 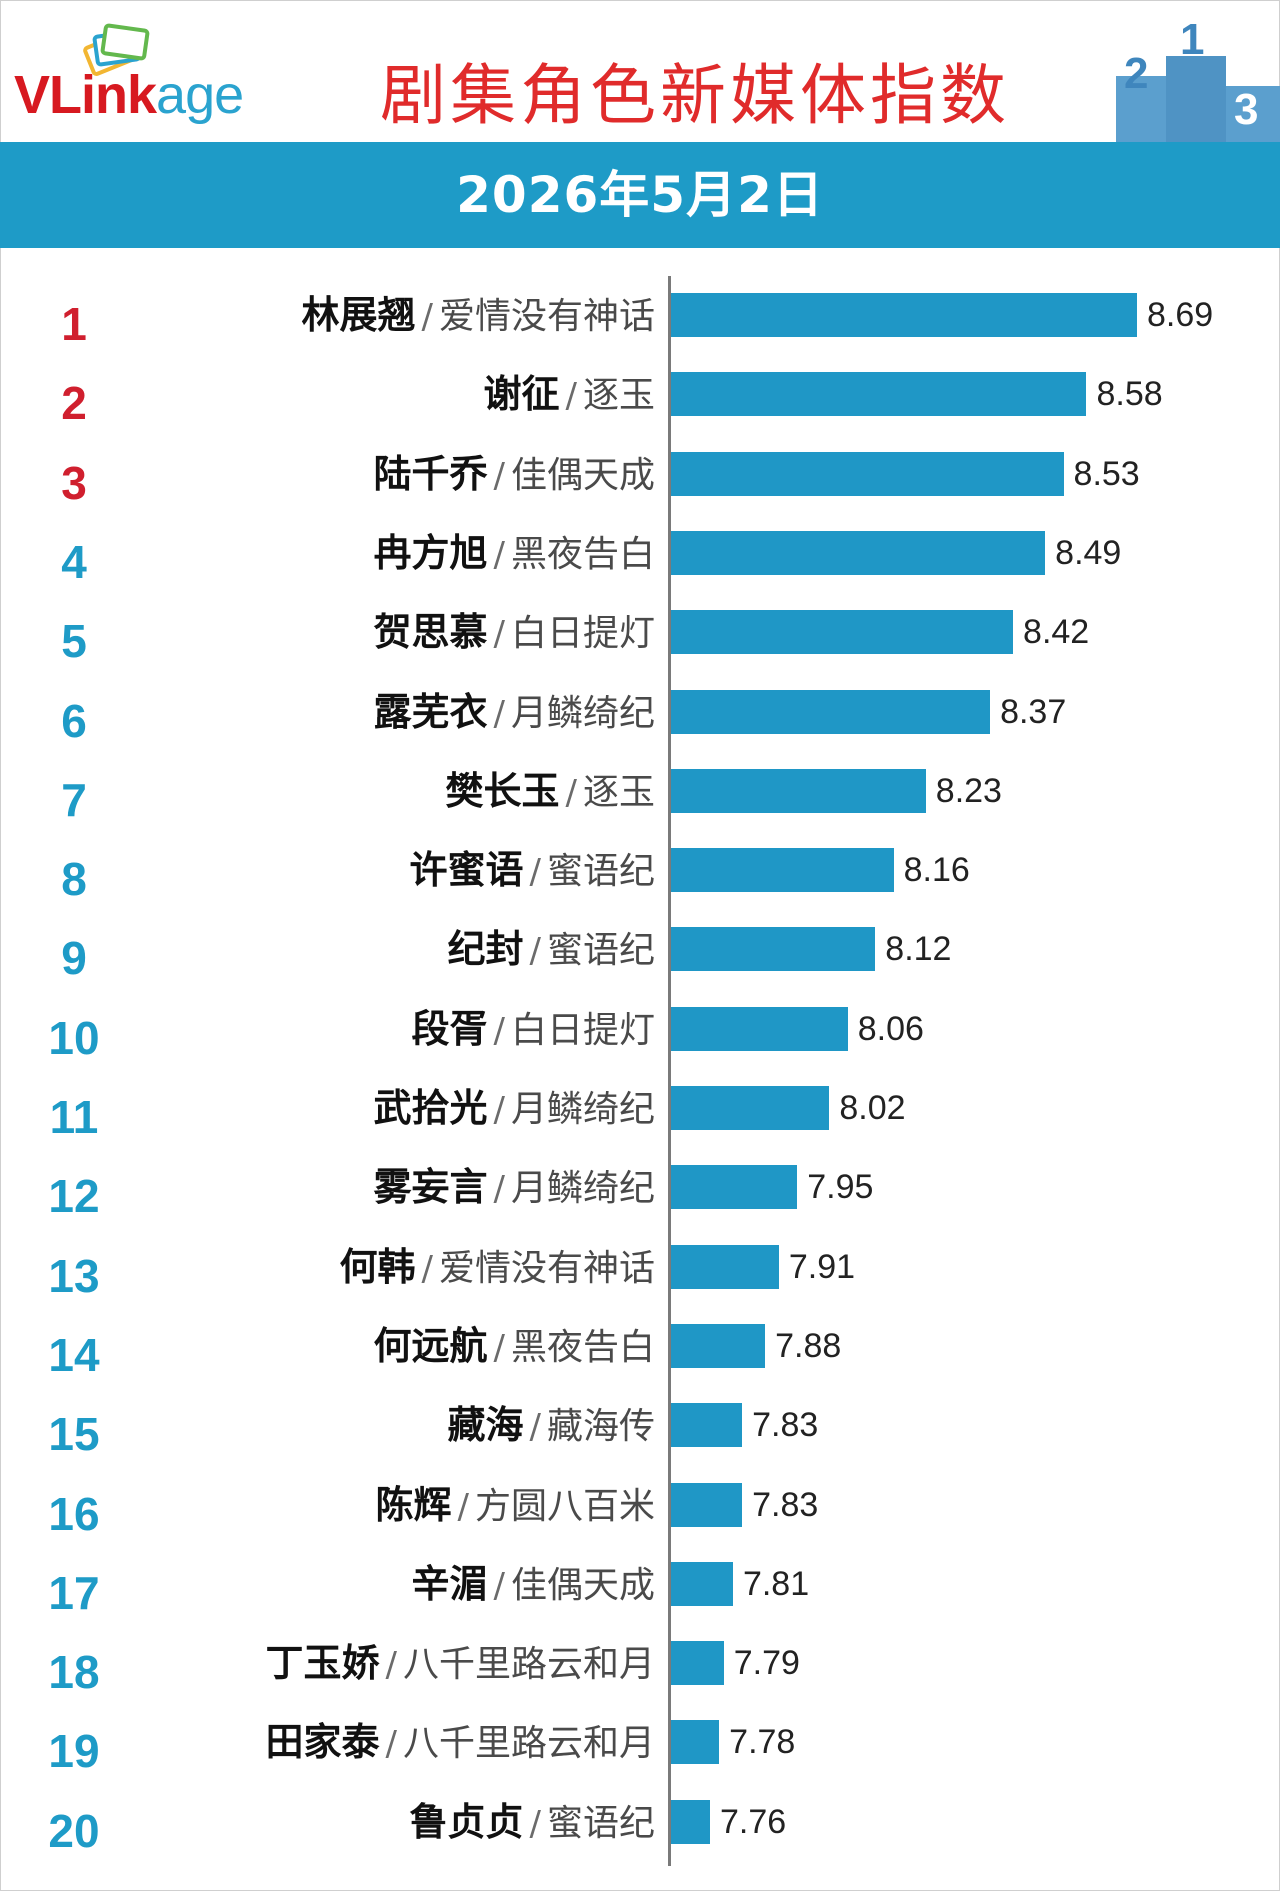 What do you see at coordinates (753, 1821) in the screenshot?
I see `bar-value-label: 7.76` at bounding box center [753, 1821].